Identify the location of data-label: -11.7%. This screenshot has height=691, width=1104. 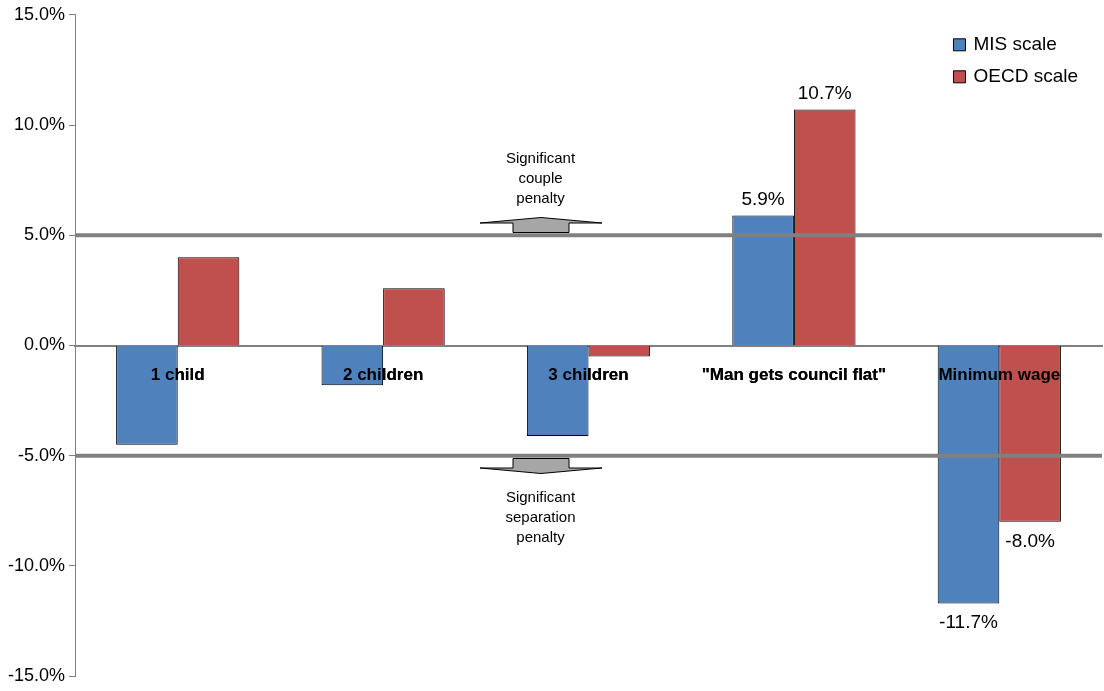
(968, 622).